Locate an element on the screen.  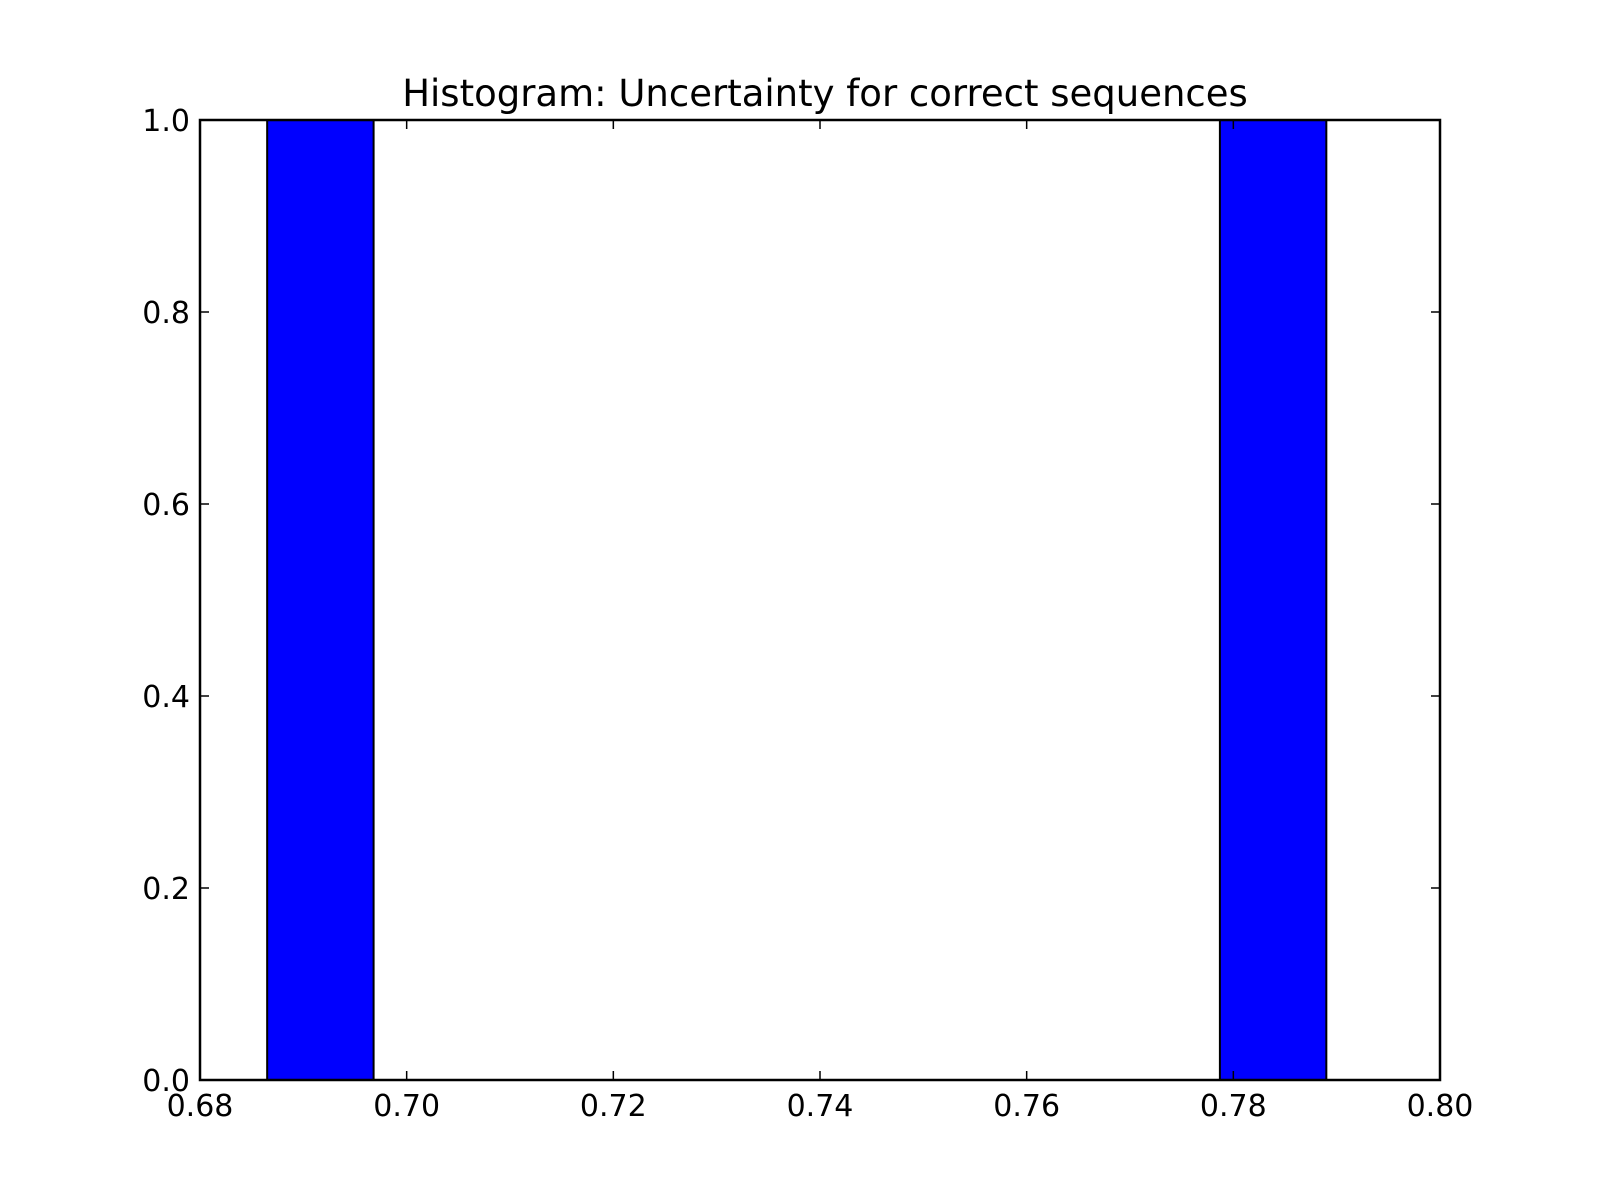
y-tick-label: 0.4 is located at coordinates (166, 697).